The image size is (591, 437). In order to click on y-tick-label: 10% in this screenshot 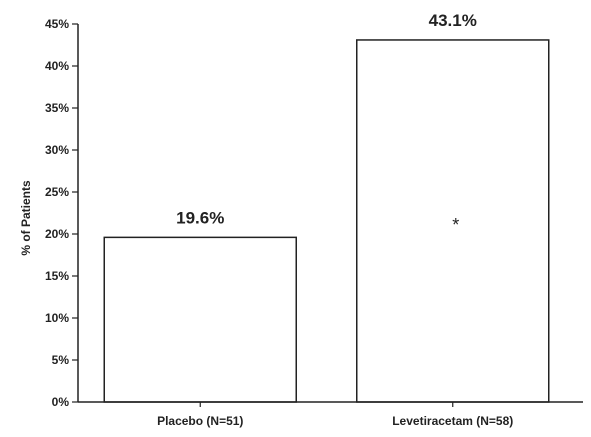, I will do `click(57, 318)`.